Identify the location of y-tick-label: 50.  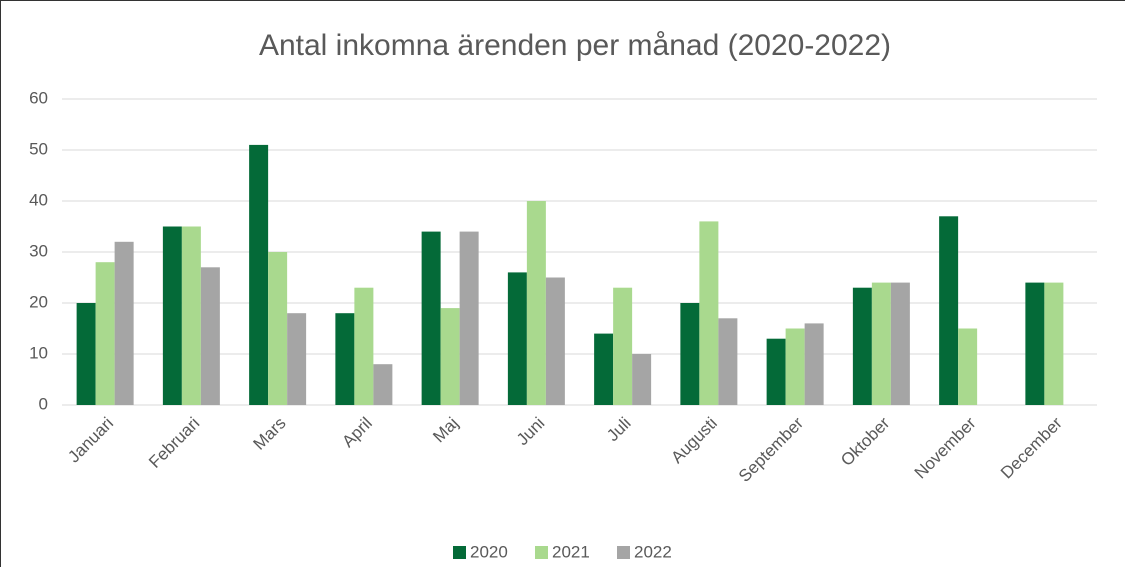
(38, 148).